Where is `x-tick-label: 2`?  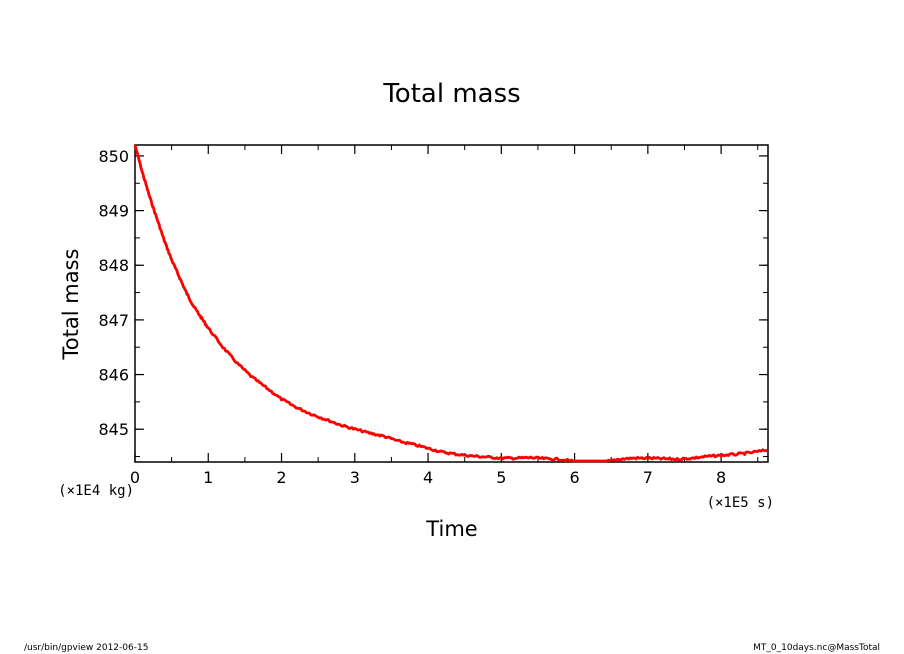
x-tick-label: 2 is located at coordinates (281, 477).